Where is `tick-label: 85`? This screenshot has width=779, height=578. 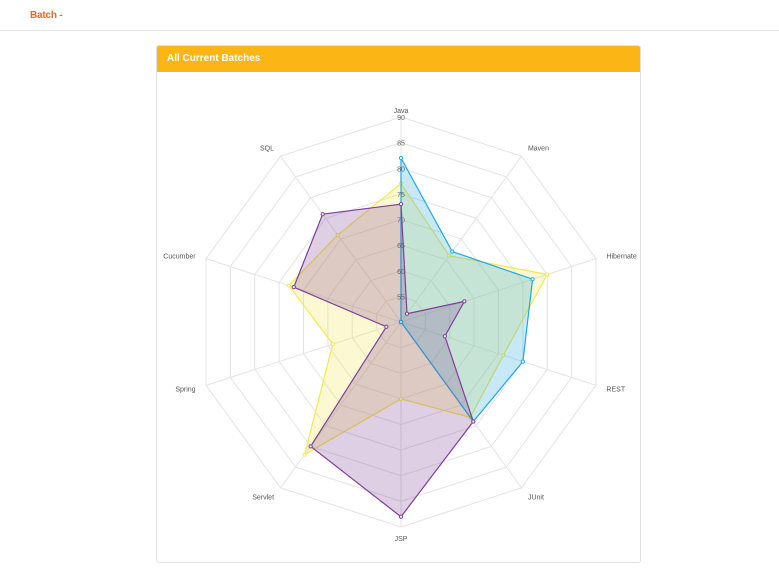
tick-label: 85 is located at coordinates (401, 144).